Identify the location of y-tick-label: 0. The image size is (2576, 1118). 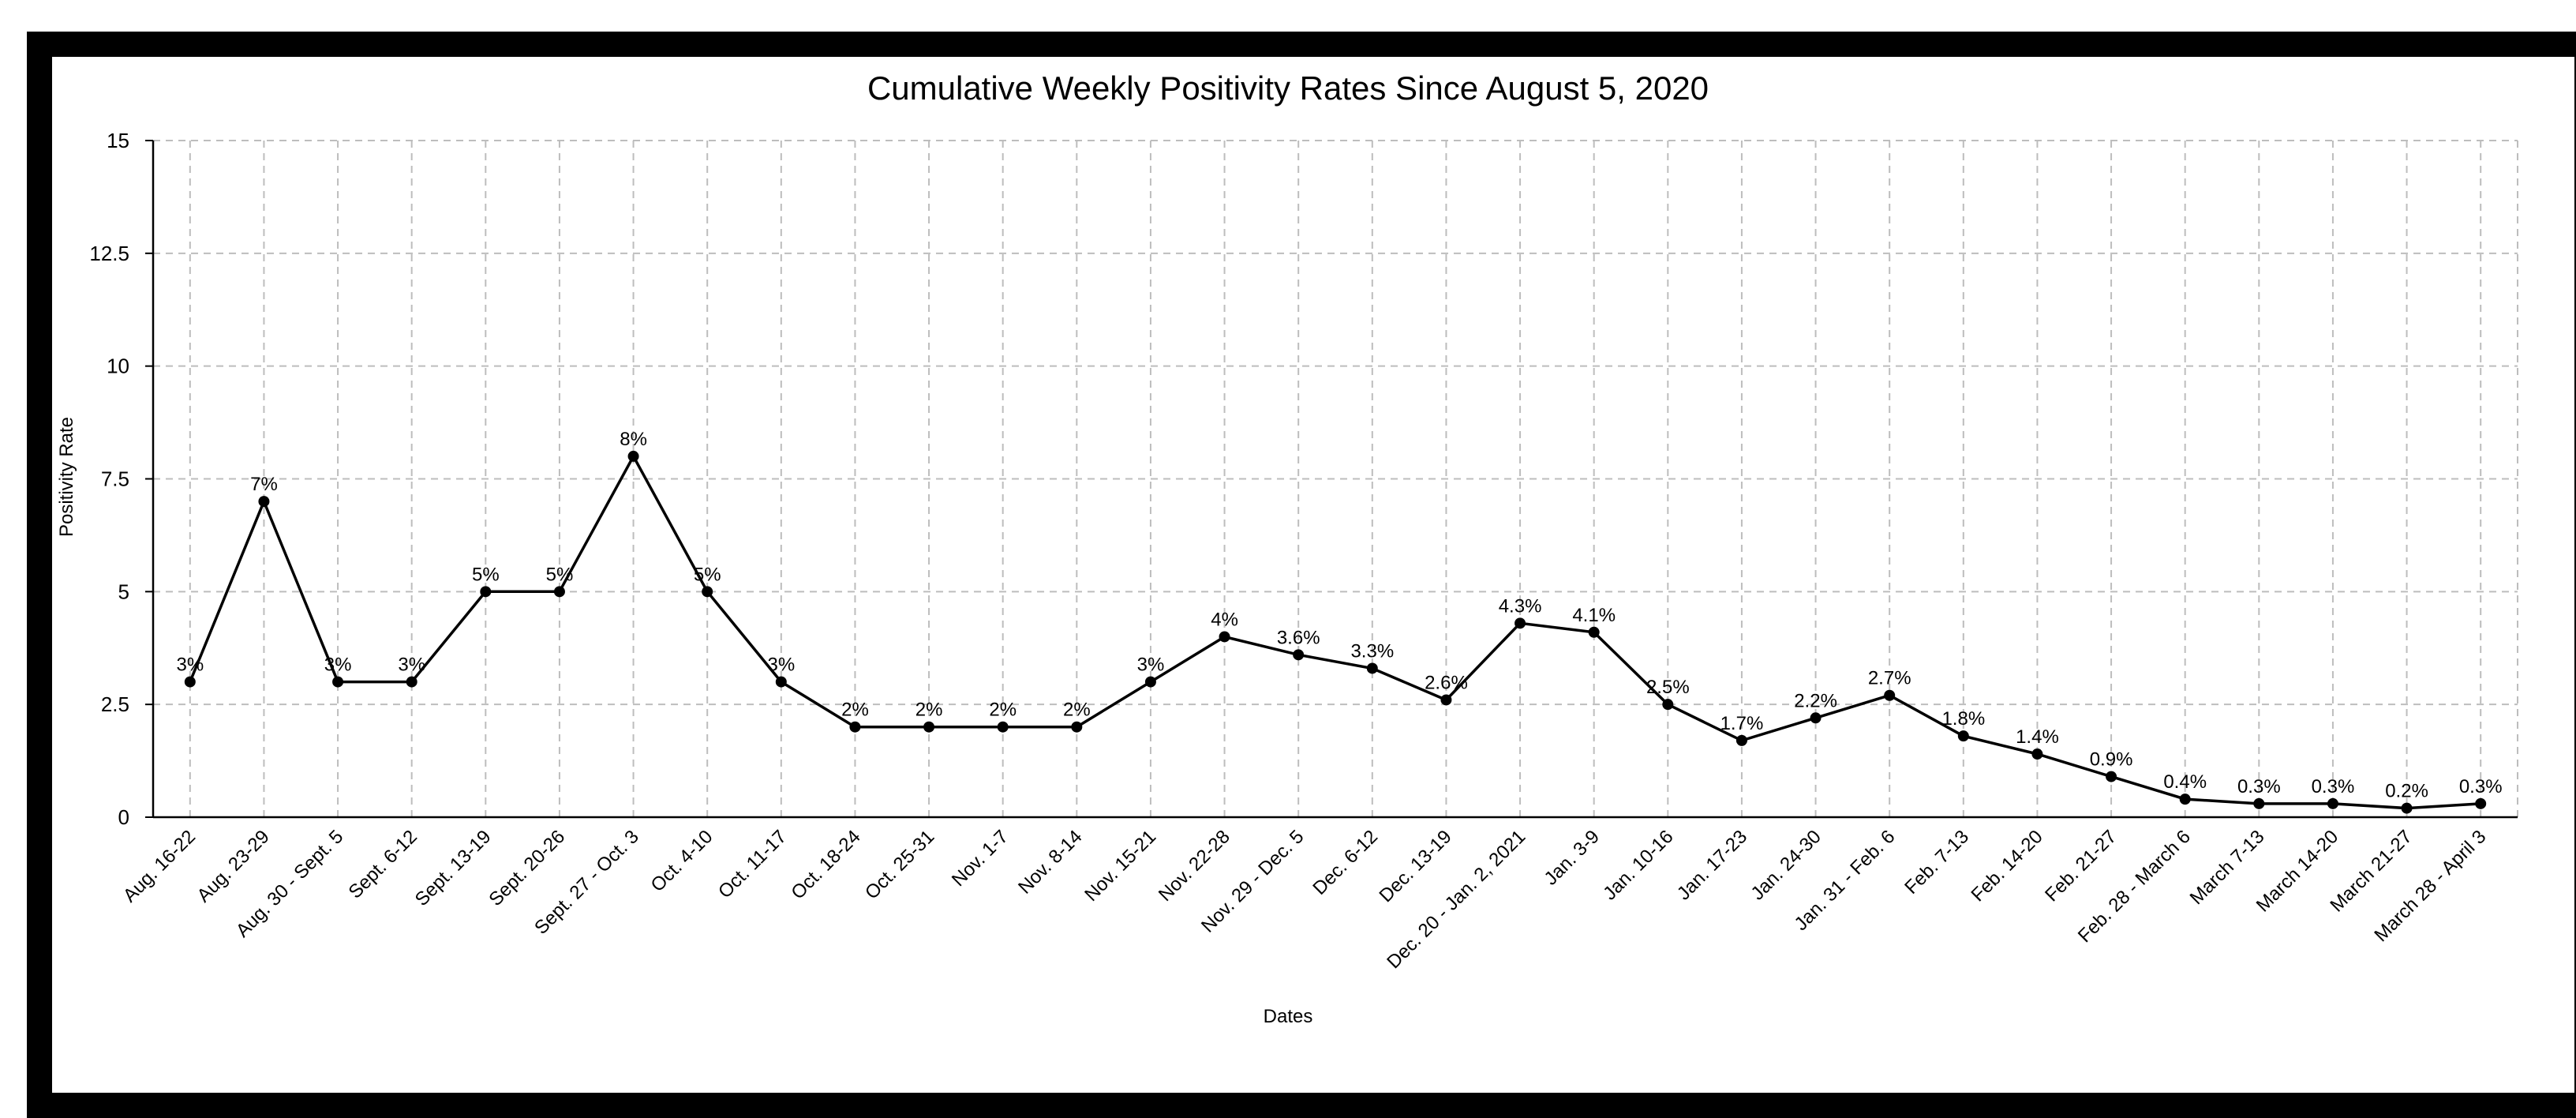
(123, 817).